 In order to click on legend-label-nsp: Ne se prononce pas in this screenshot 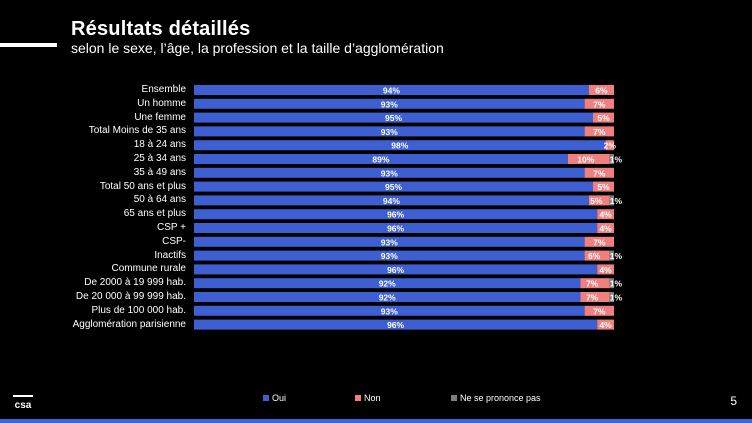, I will do `click(500, 398)`.